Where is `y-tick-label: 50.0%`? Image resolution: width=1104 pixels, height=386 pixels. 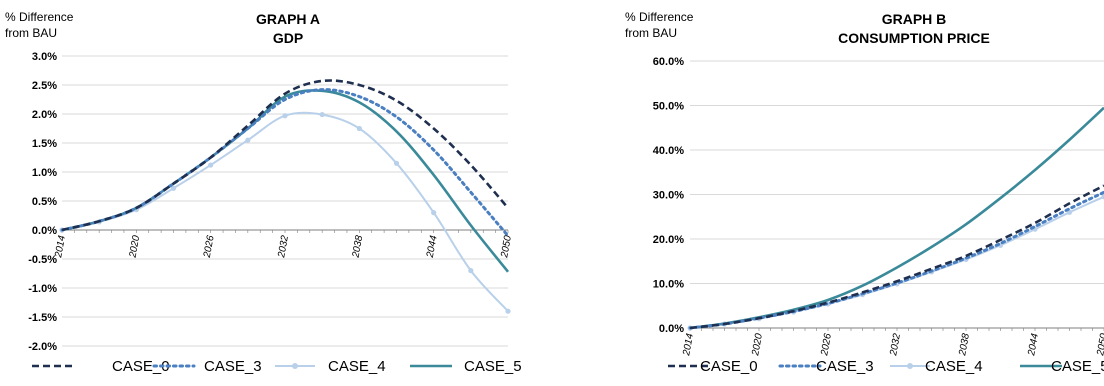 y-tick-label: 50.0% is located at coordinates (668, 107).